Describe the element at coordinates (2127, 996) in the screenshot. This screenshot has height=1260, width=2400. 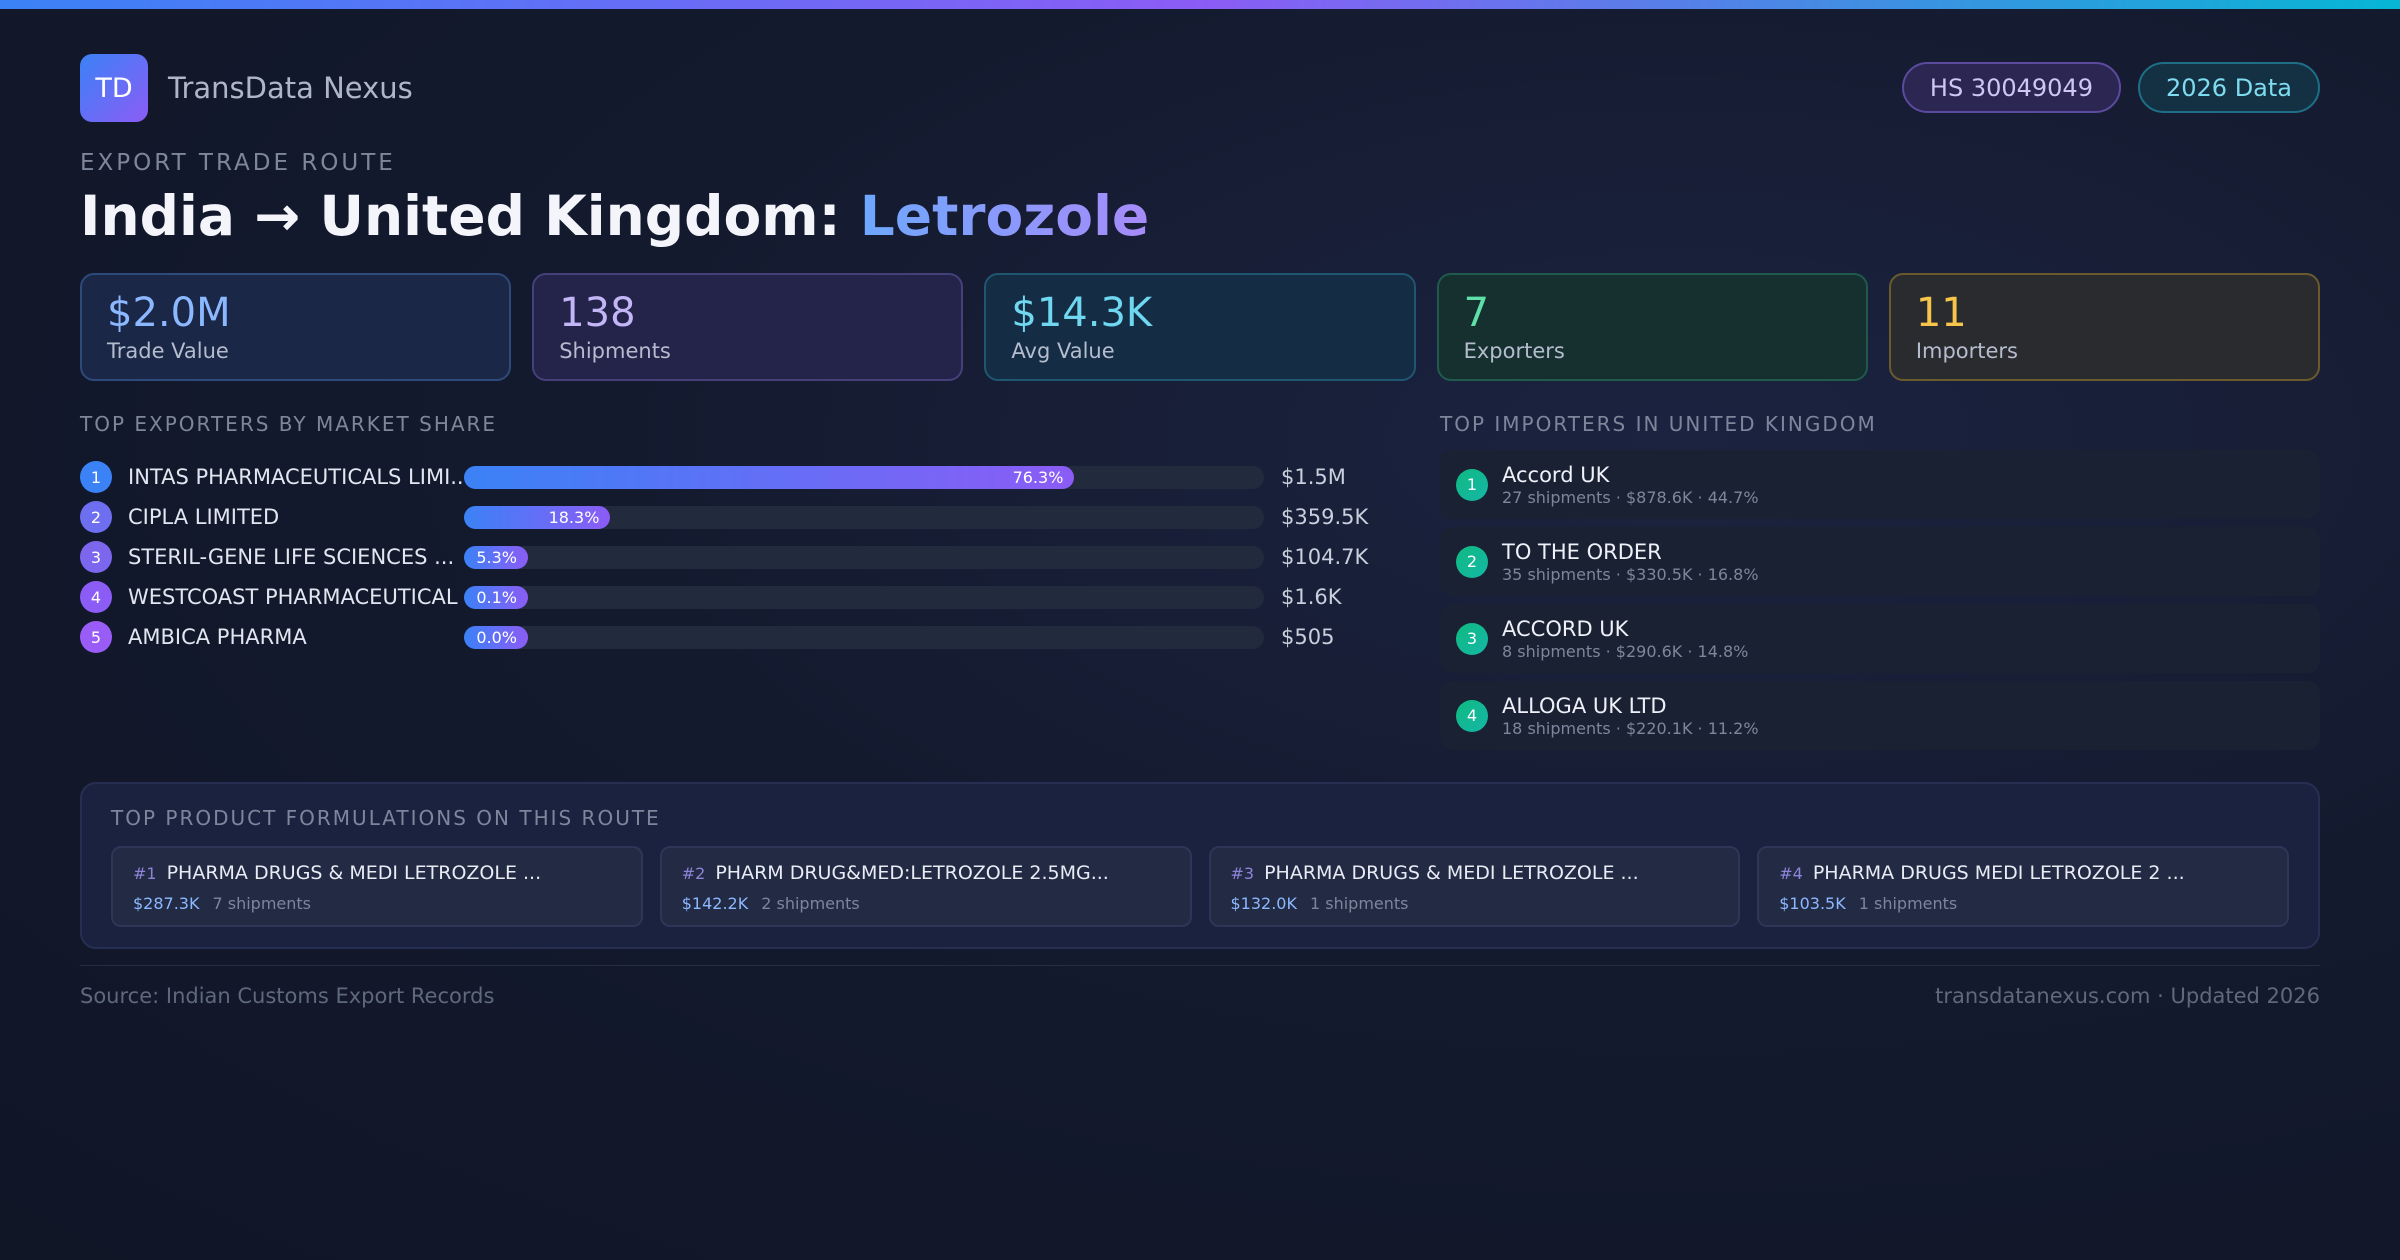
I see `footer-site-link: transdatanexus.com · Updated 2026` at that location.